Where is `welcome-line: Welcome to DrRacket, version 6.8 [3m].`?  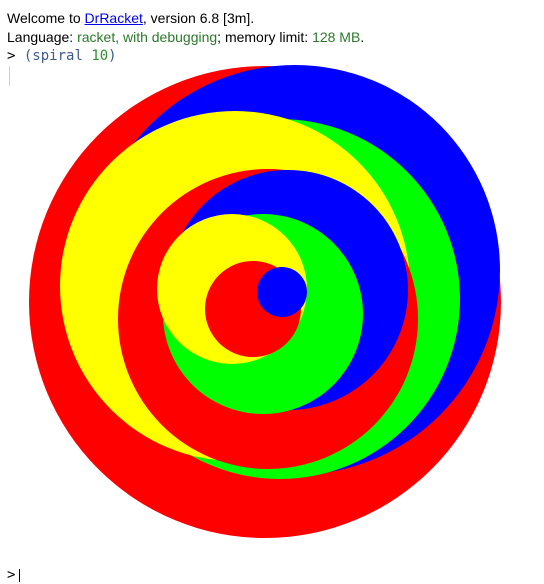 welcome-line: Welcome to DrRacket, version 6.8 [3m]. is located at coordinates (130, 18).